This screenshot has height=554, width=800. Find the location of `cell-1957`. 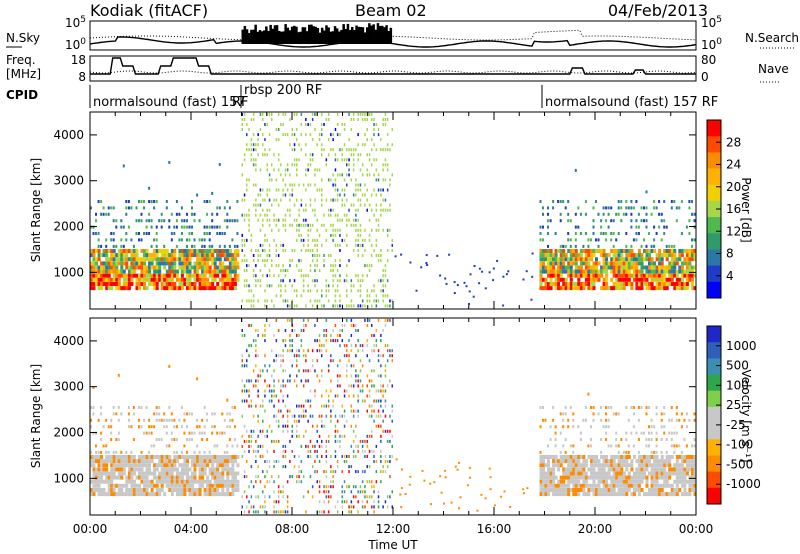

cell-1957 is located at coordinates (340, 296).